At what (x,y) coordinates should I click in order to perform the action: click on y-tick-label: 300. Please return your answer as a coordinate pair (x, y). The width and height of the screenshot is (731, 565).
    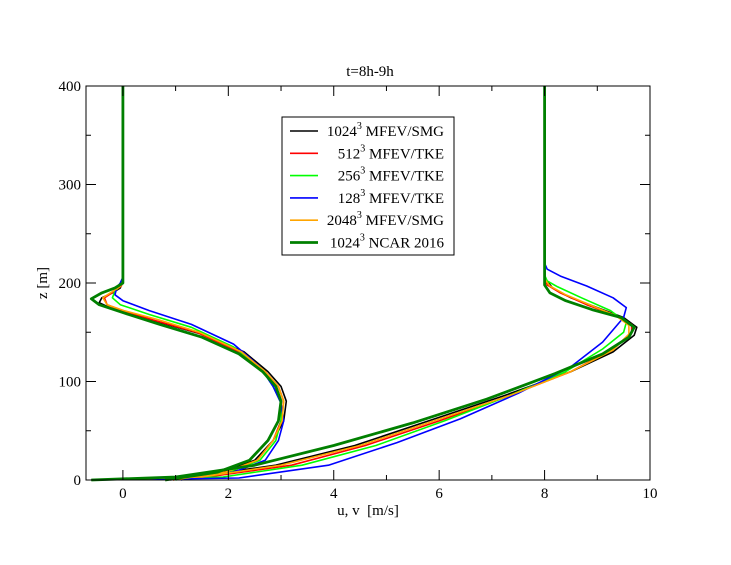
    Looking at the image, I should click on (70, 186).